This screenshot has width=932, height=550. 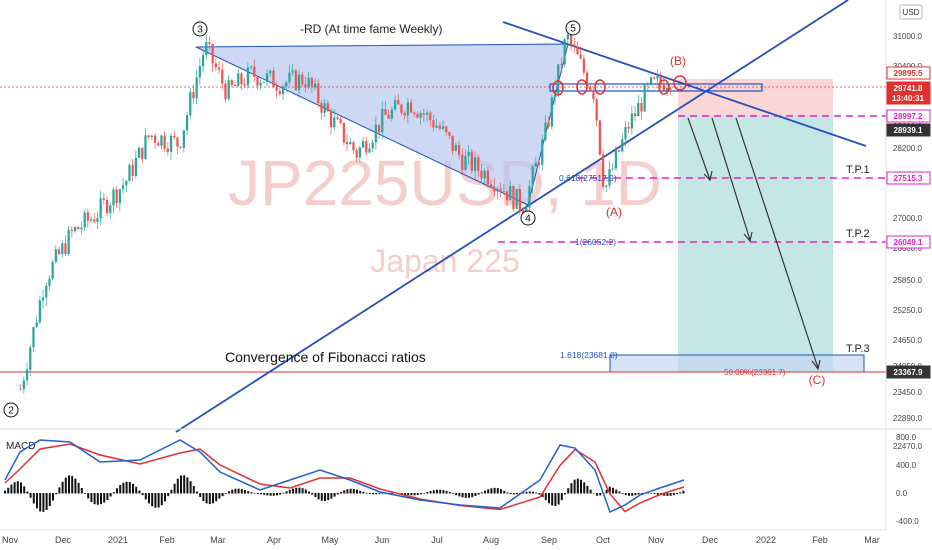 I want to click on resistance-trendline, so click(x=684, y=84).